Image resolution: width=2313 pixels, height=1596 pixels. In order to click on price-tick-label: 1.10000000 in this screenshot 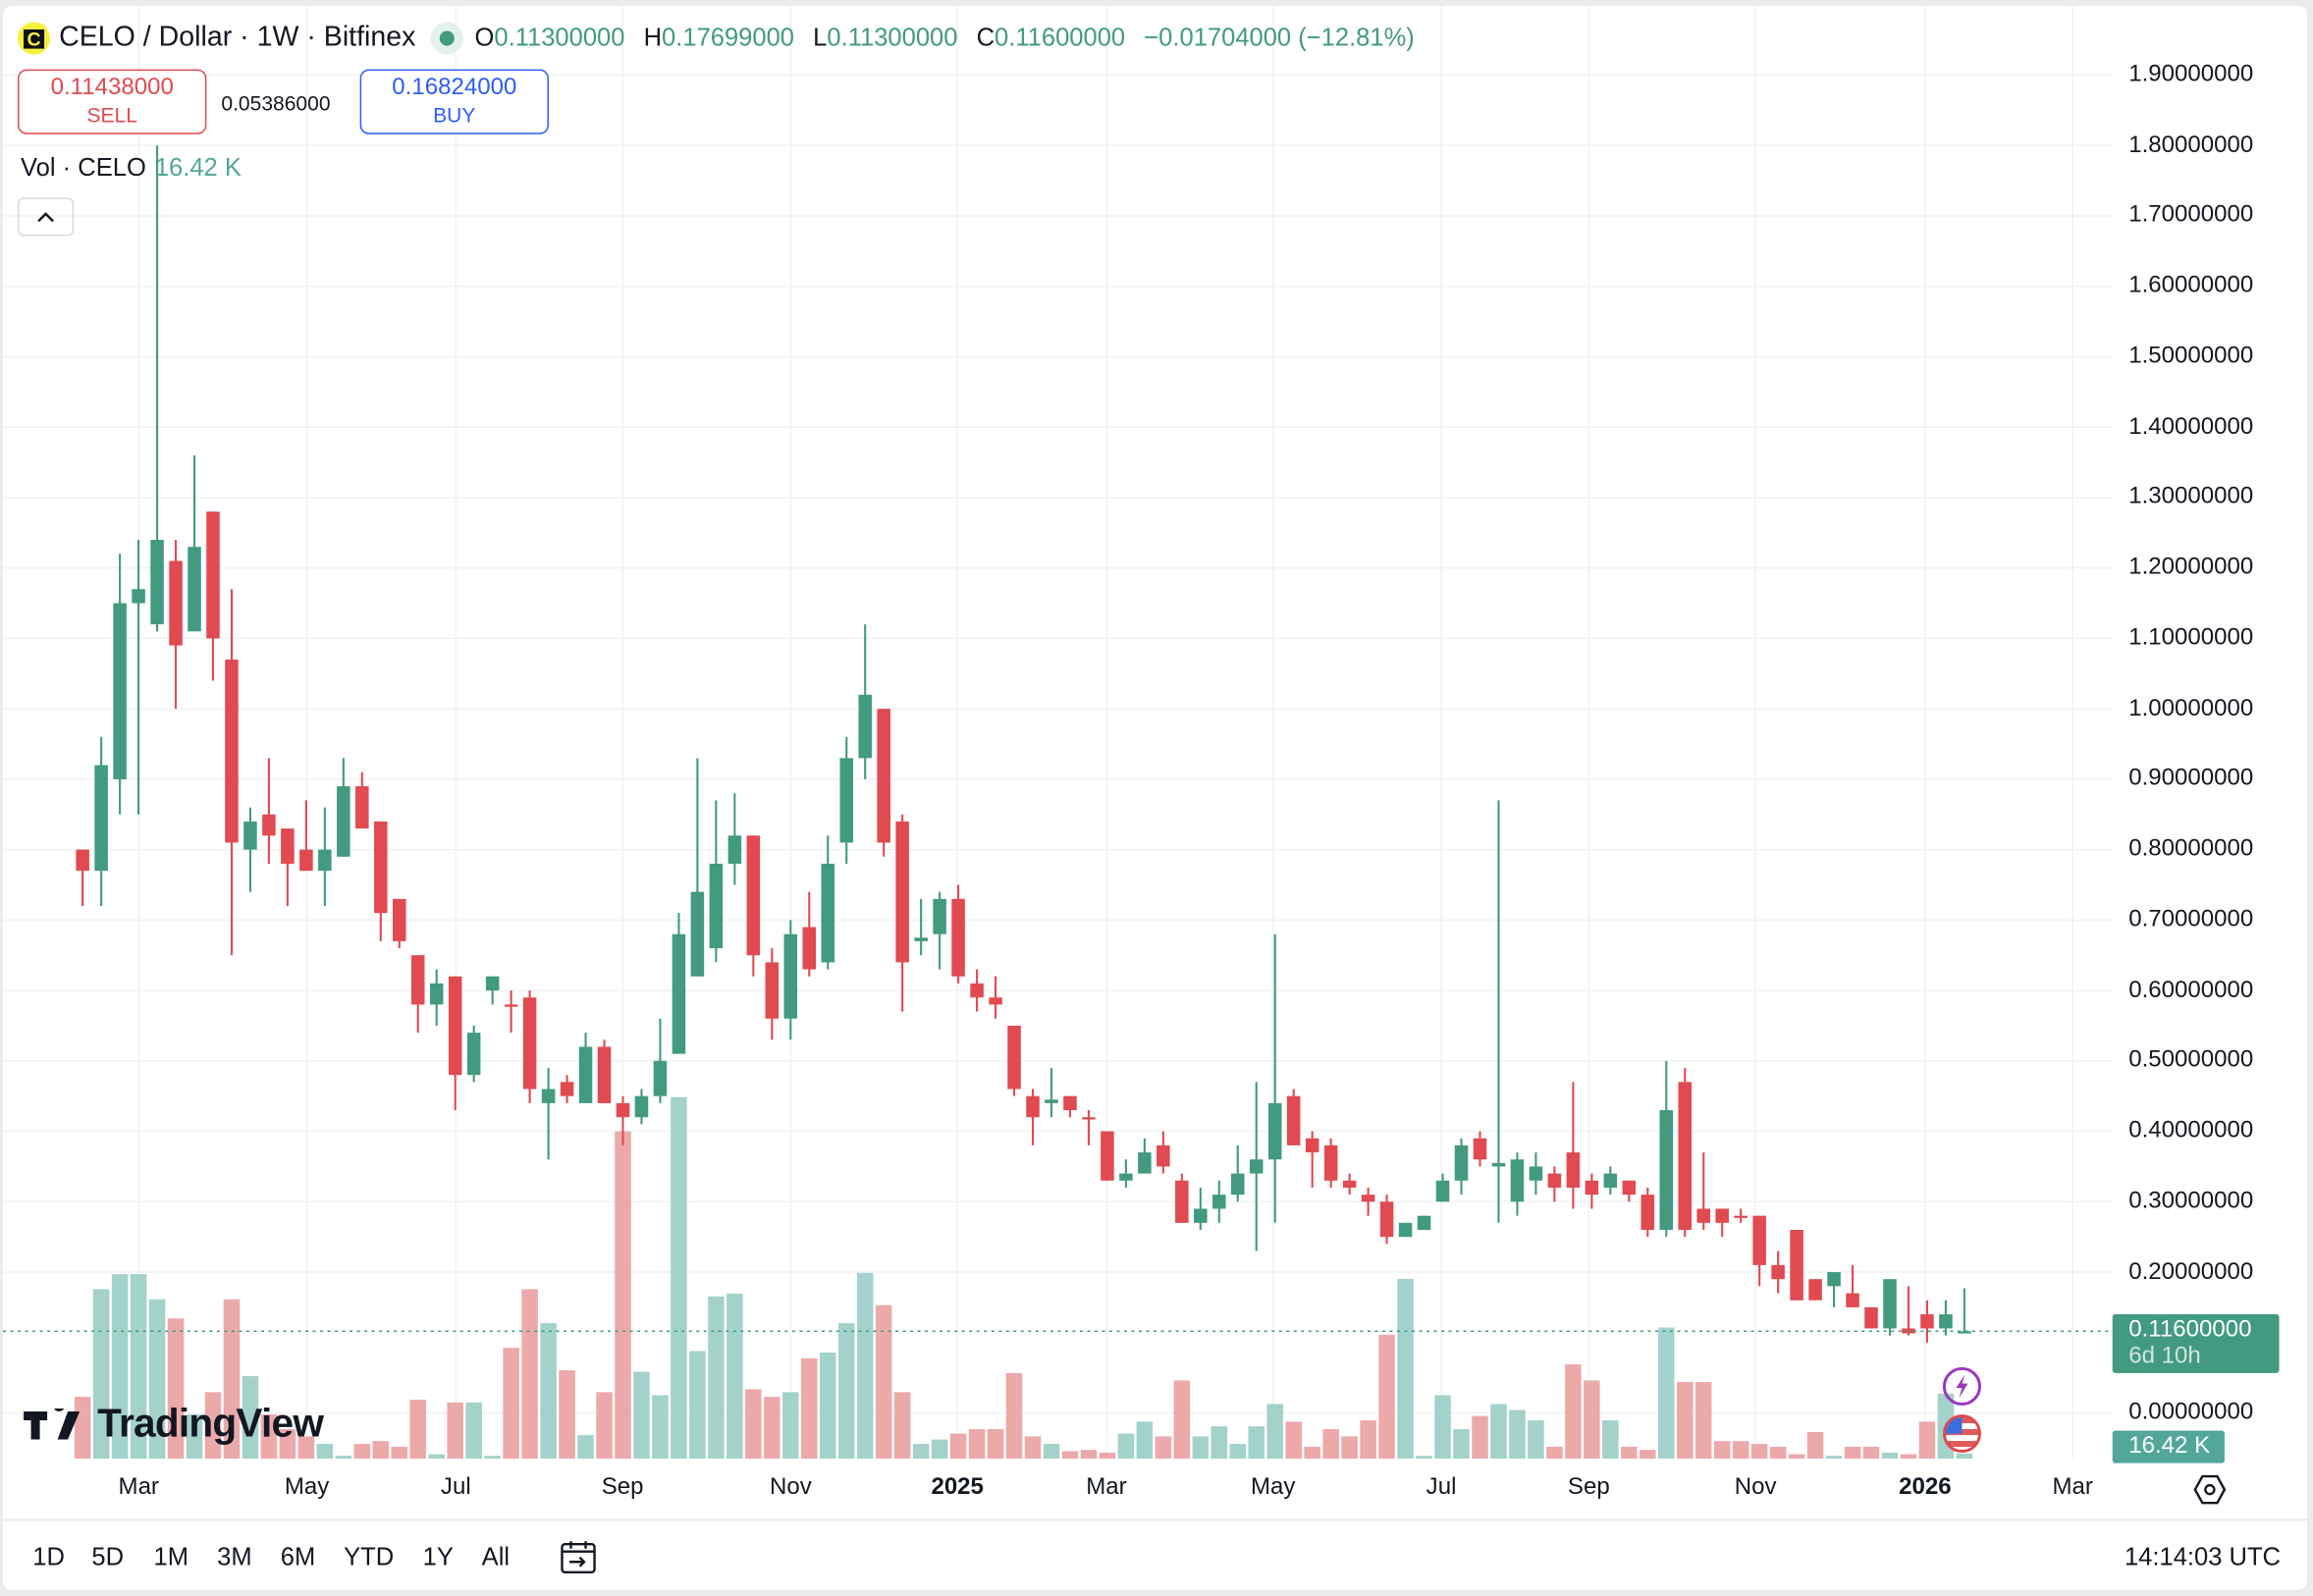, I will do `click(2191, 637)`.